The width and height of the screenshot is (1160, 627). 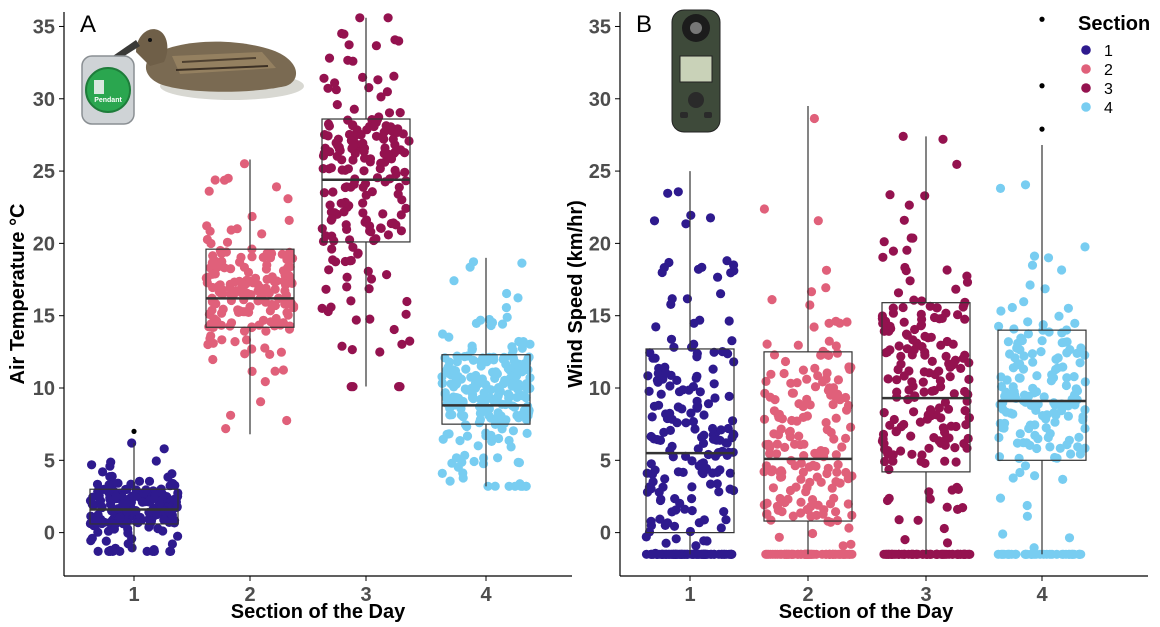 I want to click on svg-text: Pendant, so click(x=108, y=100).